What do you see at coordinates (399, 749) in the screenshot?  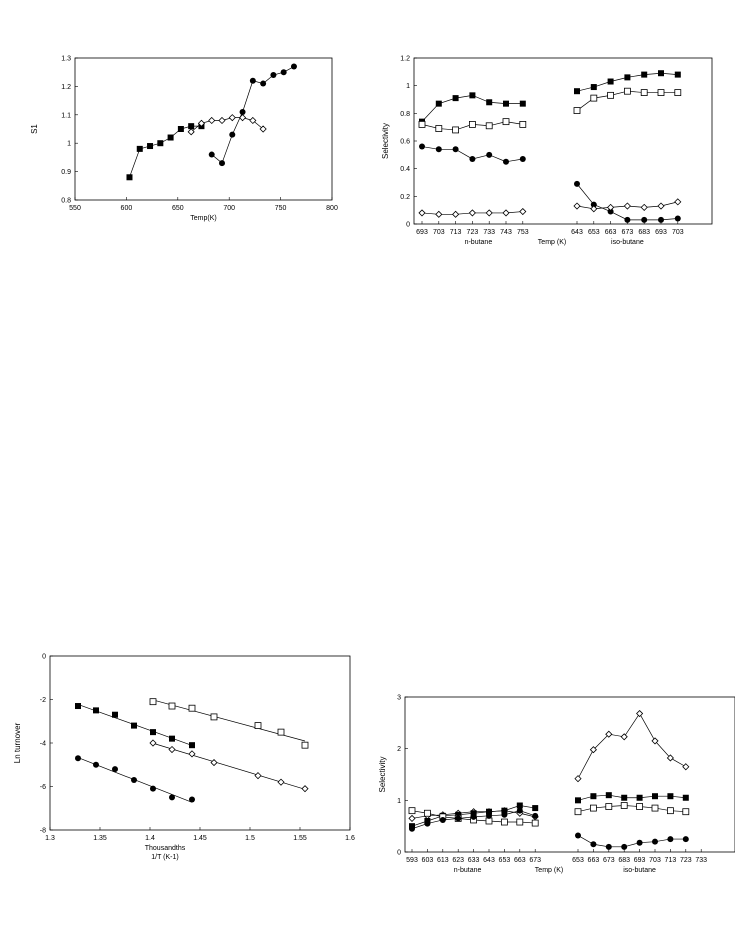 I see `y-tick-label: 2` at bounding box center [399, 749].